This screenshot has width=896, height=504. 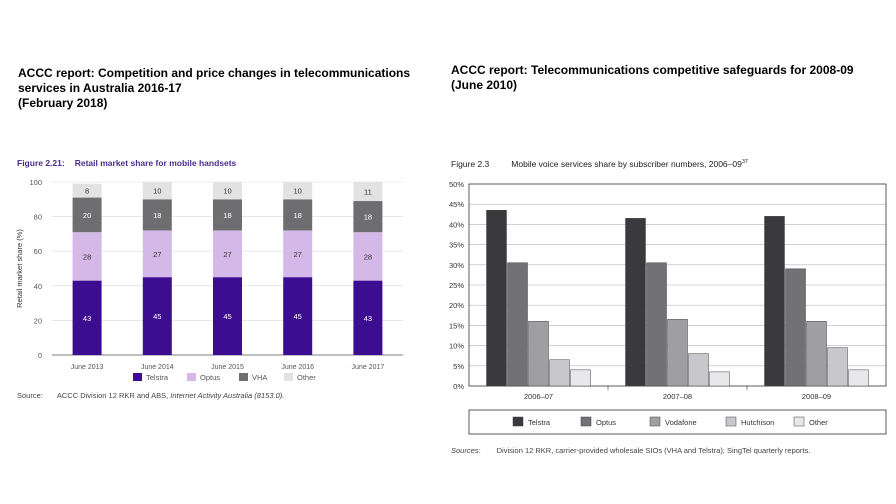 I want to click on right-source-label: Sources:, so click(x=466, y=450).